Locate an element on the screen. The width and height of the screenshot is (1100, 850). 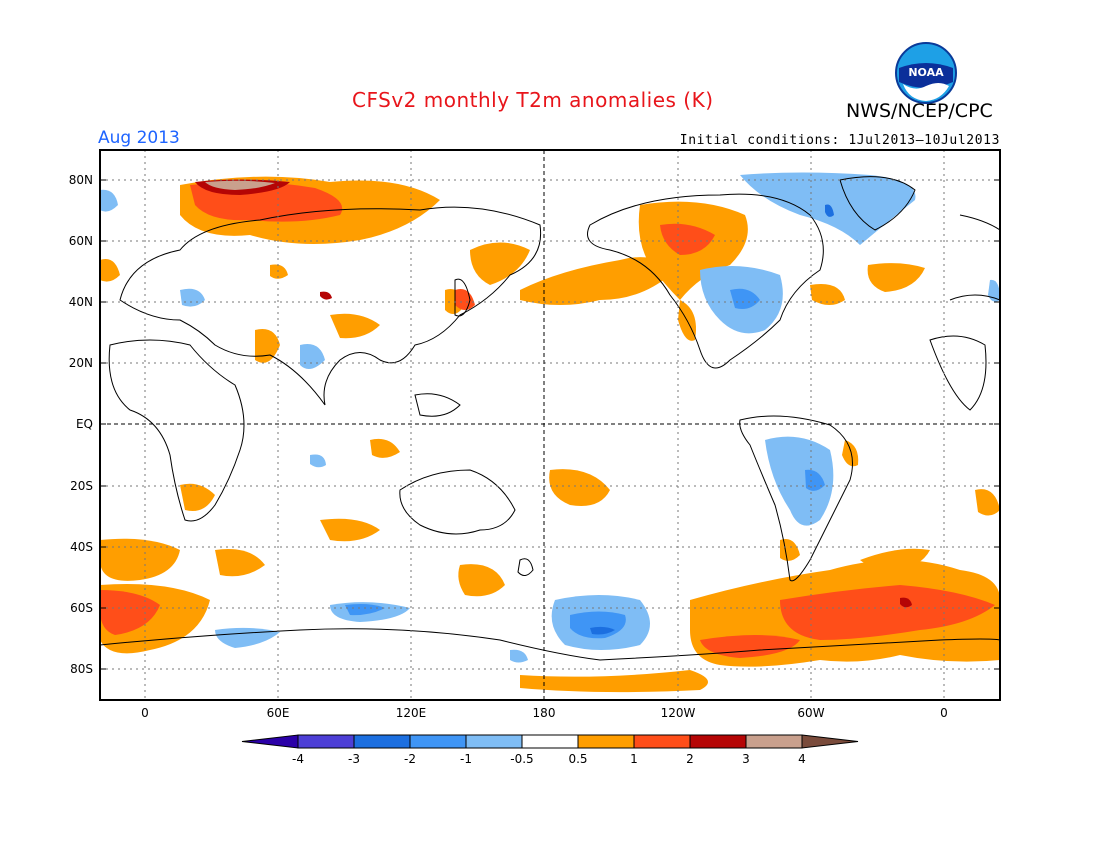
longitude-labels: 0 60E 120E 180 120W 60W 0 is located at coordinates (544, 713).